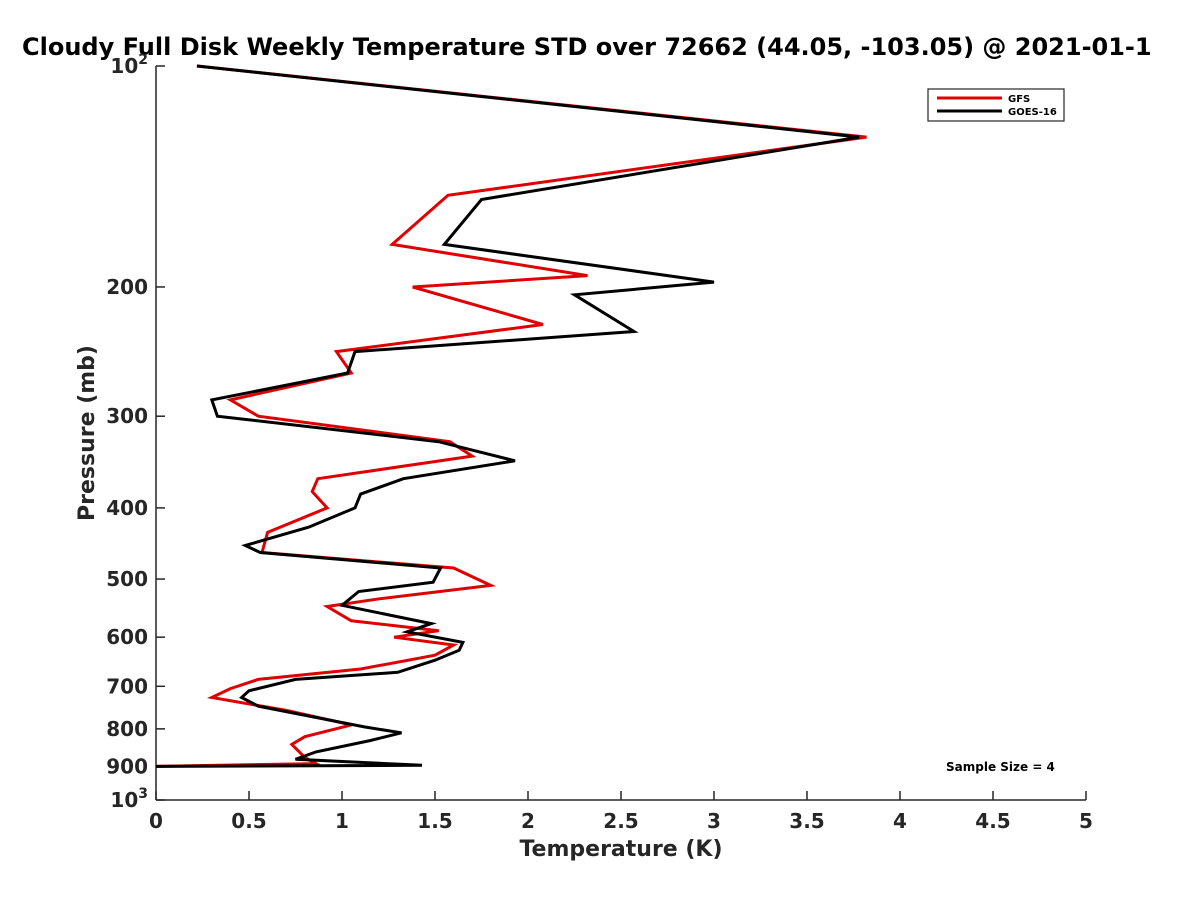 This screenshot has width=1200, height=900. I want to click on legend-box, so click(996, 105).